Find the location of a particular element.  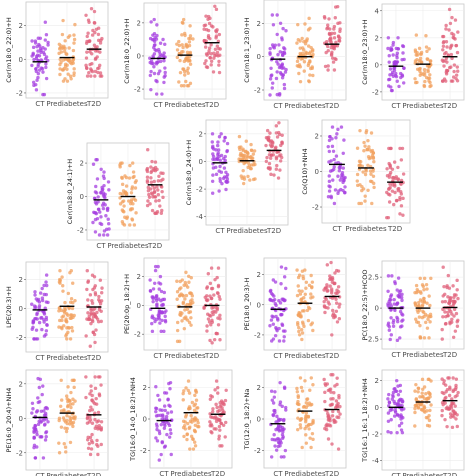

y-axis-title: Cer(m18:0_24:1)+H is located at coordinates (70, 192).